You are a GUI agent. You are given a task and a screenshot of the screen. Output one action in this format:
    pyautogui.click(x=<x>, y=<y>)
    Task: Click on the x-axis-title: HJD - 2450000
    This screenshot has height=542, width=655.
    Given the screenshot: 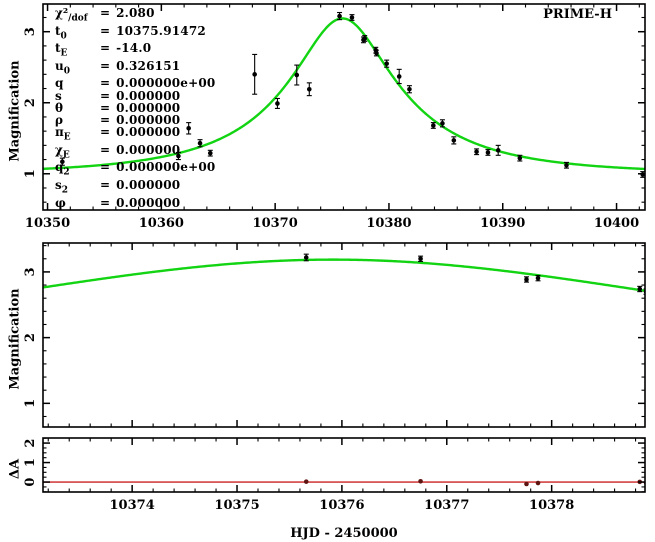 What is the action you would take?
    pyautogui.click(x=344, y=533)
    